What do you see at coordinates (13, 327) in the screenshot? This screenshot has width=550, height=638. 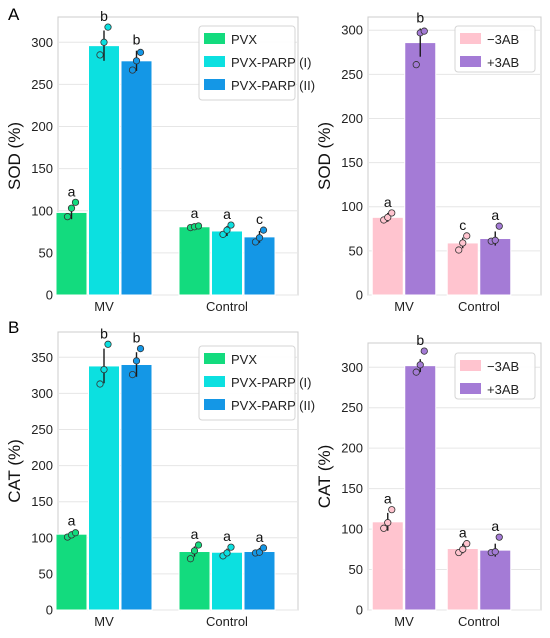 I see `panel-label-b: B` at bounding box center [13, 327].